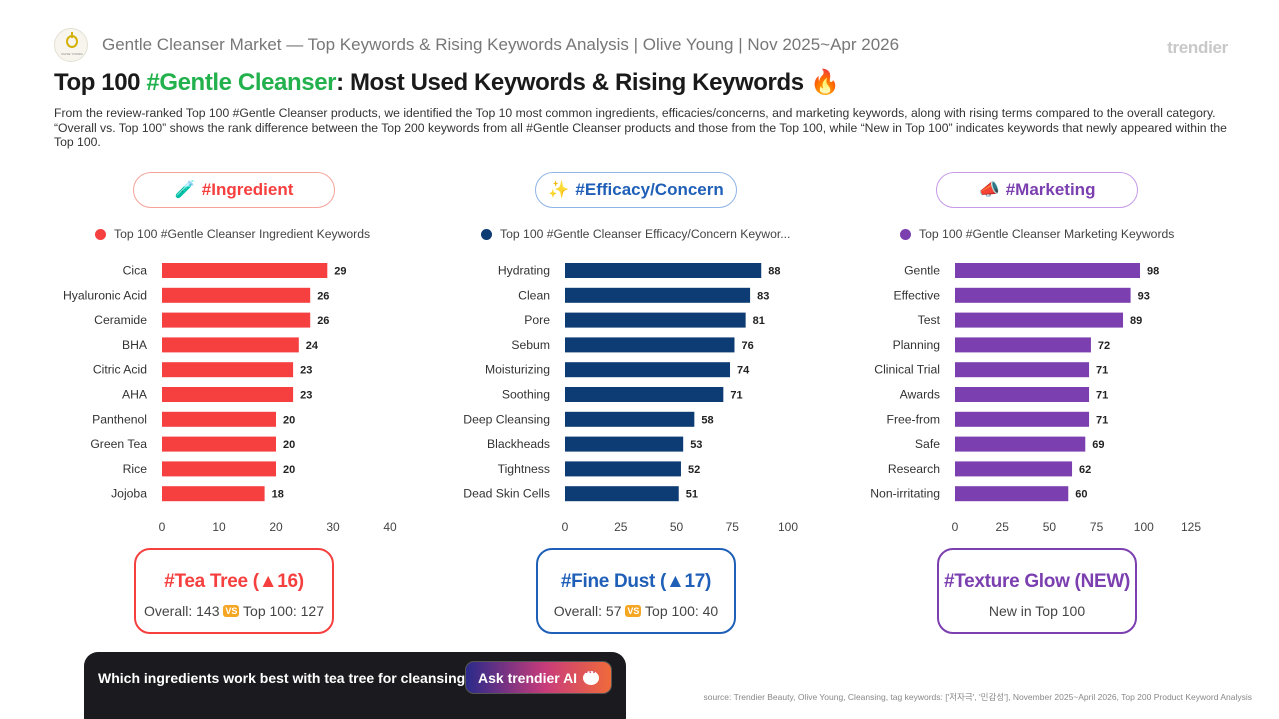 This screenshot has height=719, width=1279. I want to click on bar-label: Test, so click(929, 320).